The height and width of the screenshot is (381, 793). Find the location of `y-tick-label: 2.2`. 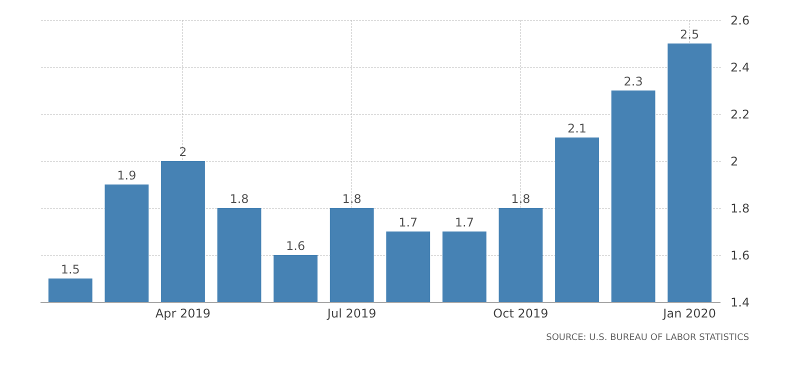

y-tick-label: 2.2 is located at coordinates (740, 115).